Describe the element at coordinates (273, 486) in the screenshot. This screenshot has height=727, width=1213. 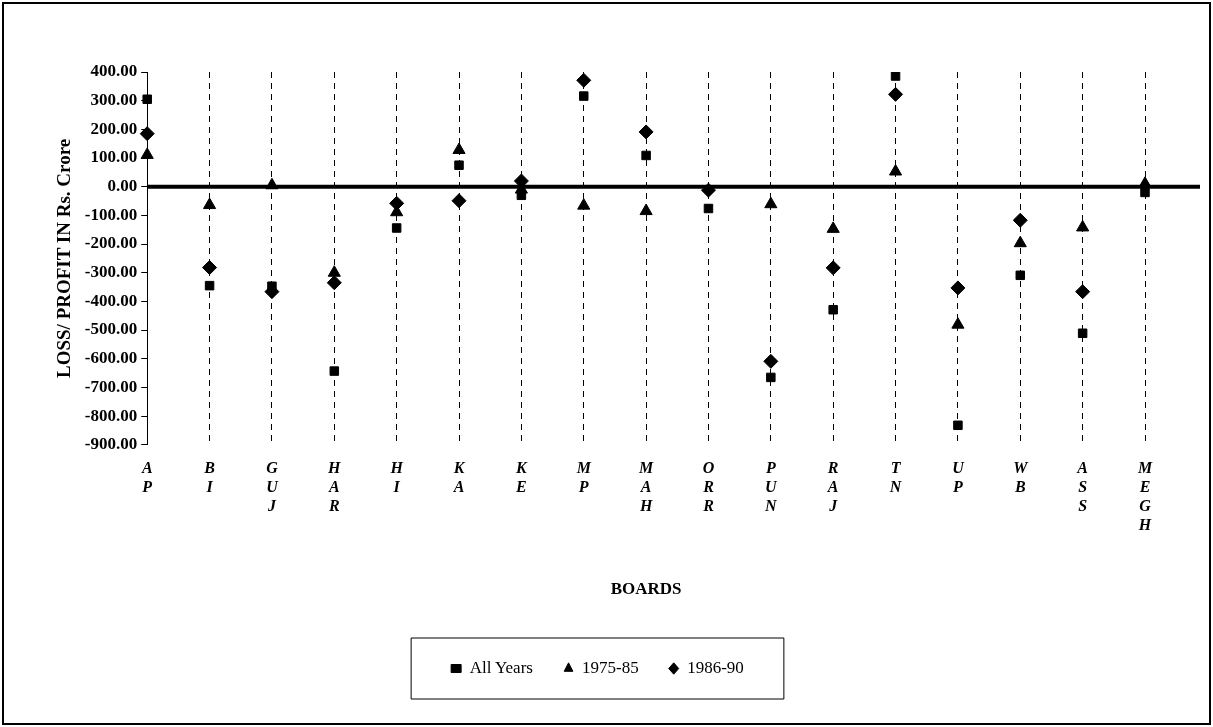
I see `x-tick-label: GUJ` at that location.